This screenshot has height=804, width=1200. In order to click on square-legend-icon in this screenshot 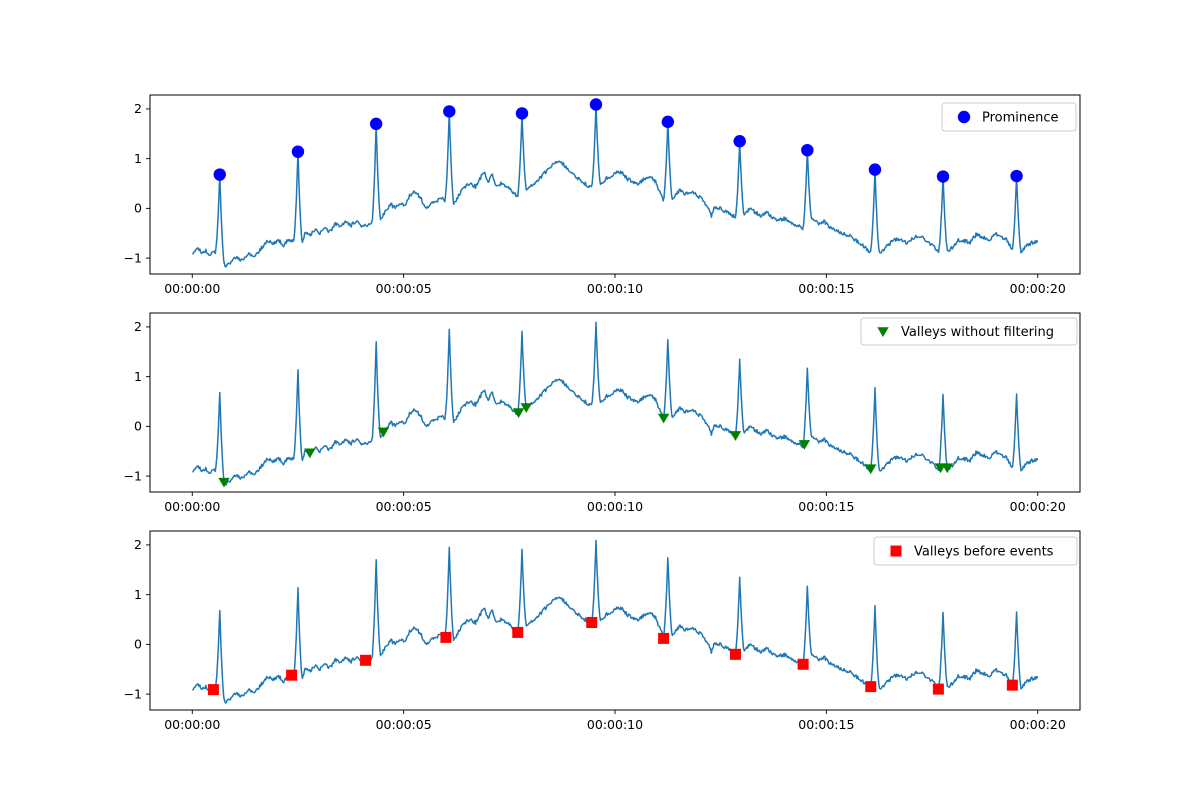, I will do `click(896, 551)`.